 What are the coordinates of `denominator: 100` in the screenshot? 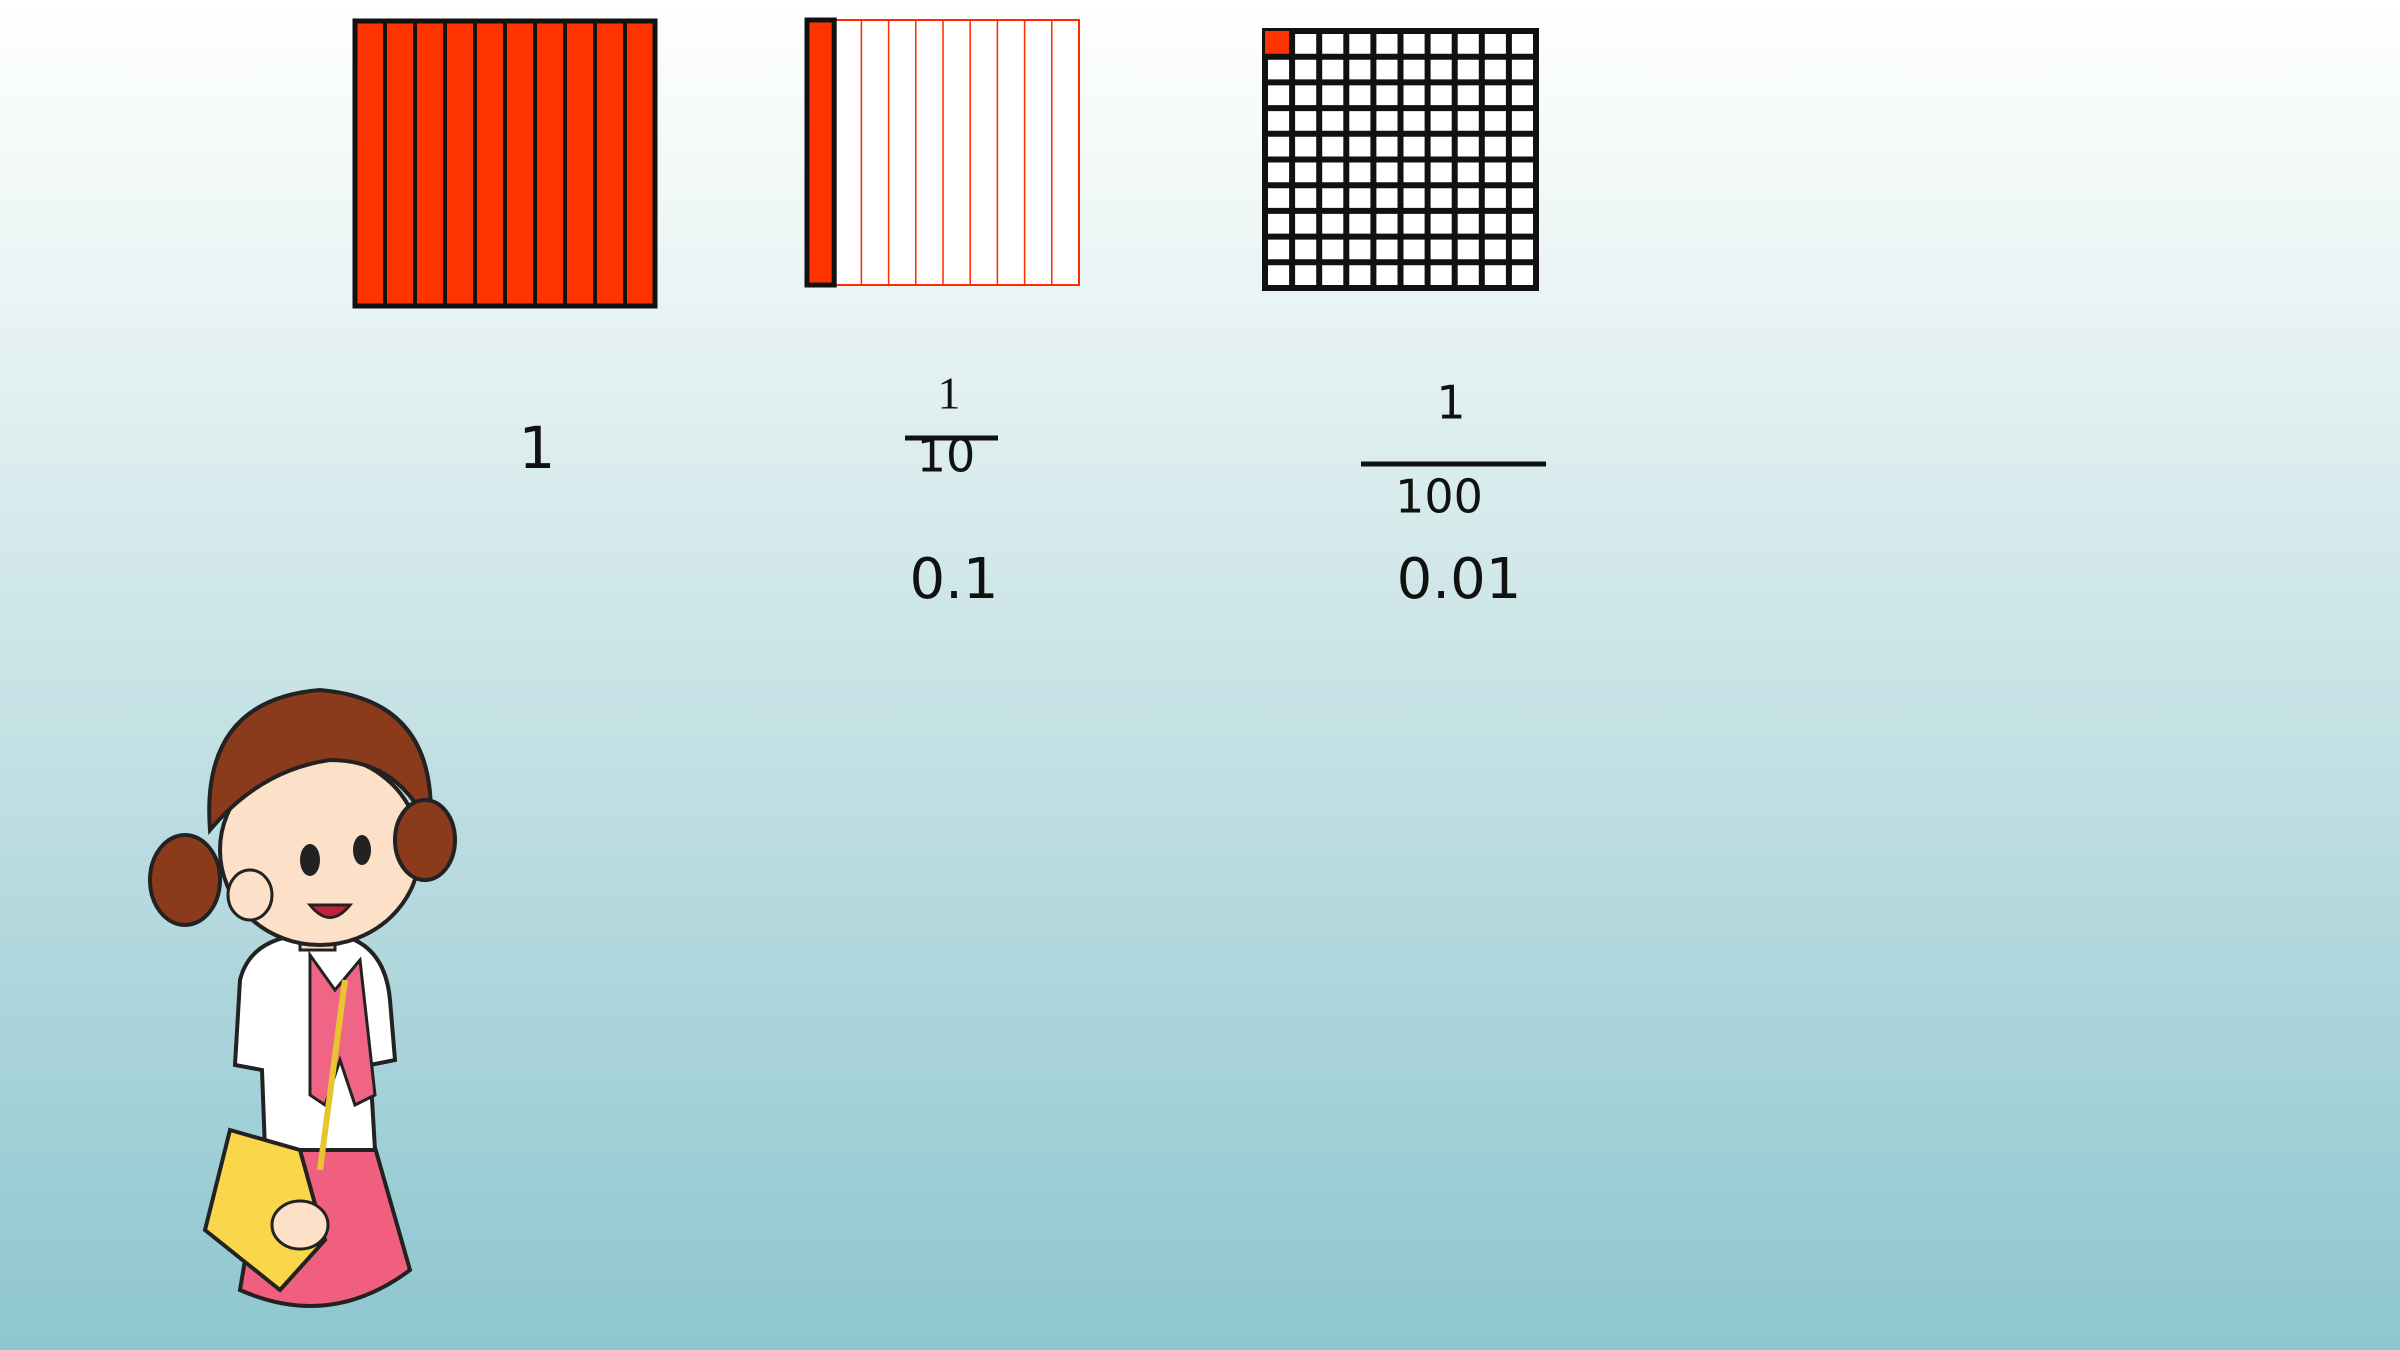 It's located at (1439, 497).